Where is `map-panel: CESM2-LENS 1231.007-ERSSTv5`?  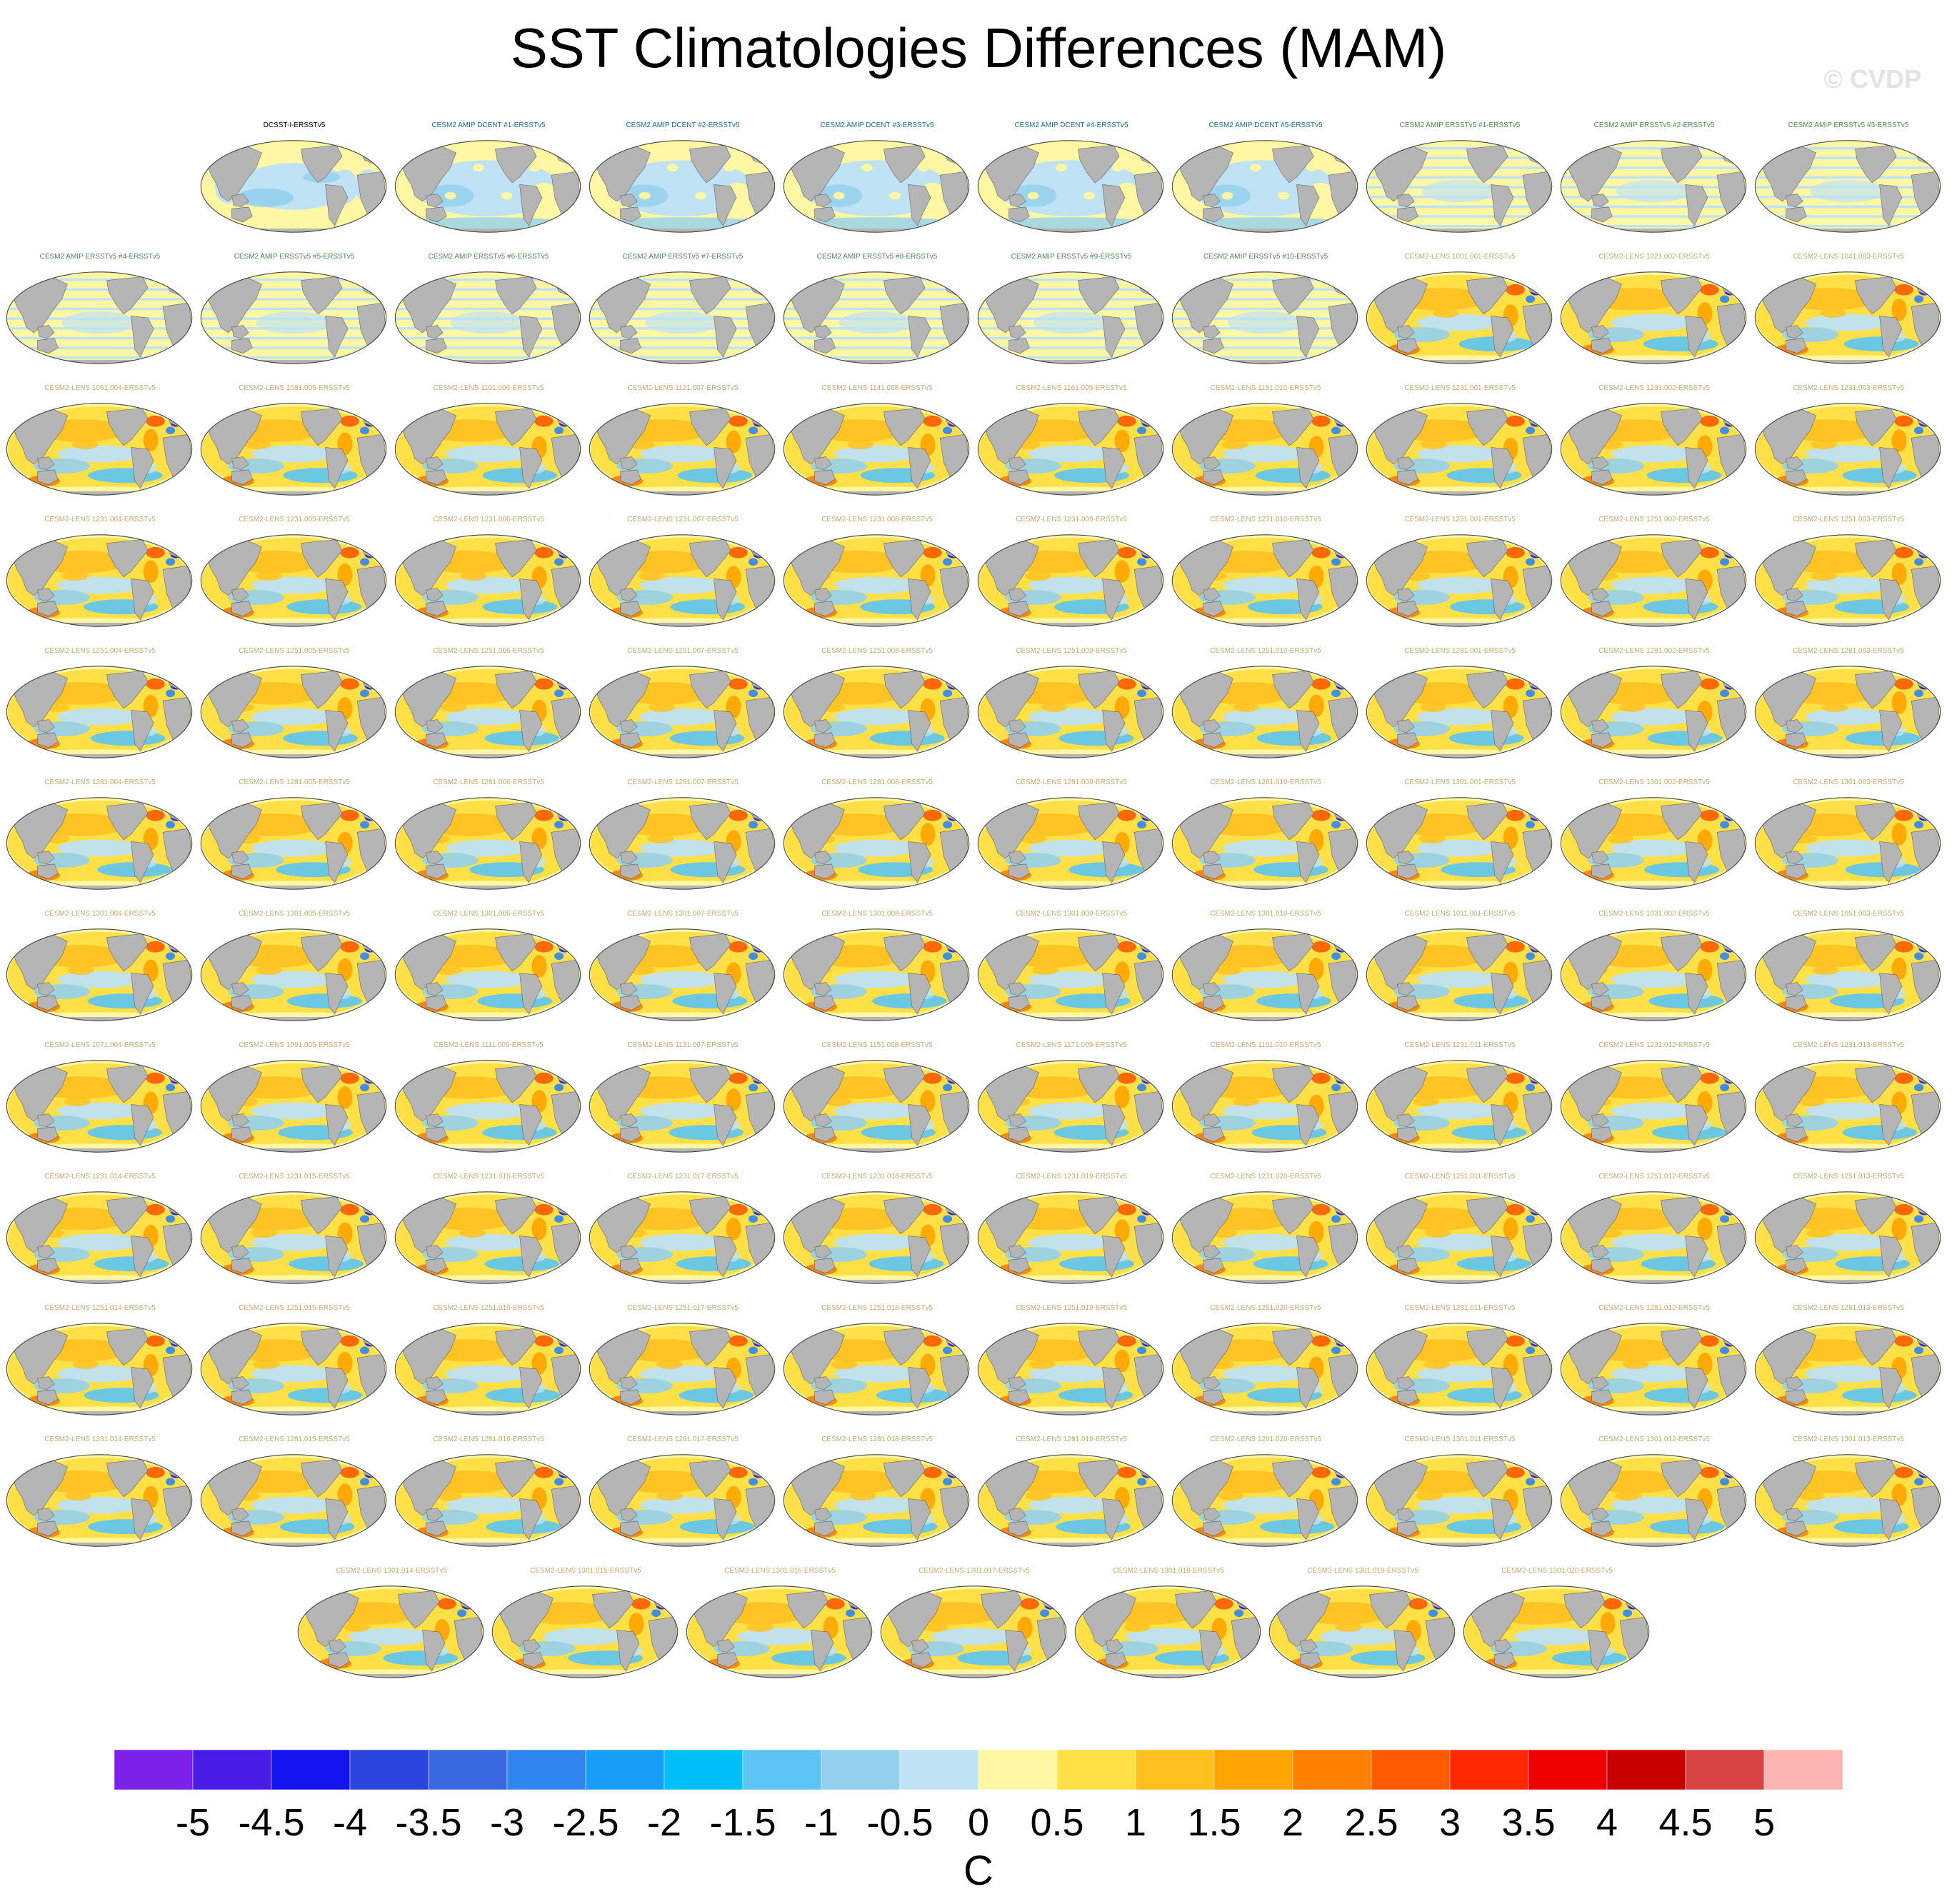
map-panel: CESM2-LENS 1231.007-ERSSTv5 is located at coordinates (683, 576).